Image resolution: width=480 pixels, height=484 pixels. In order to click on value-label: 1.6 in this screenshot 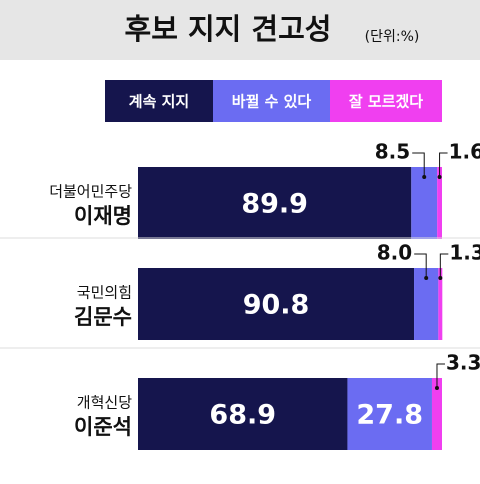, I will do `click(464, 152)`.